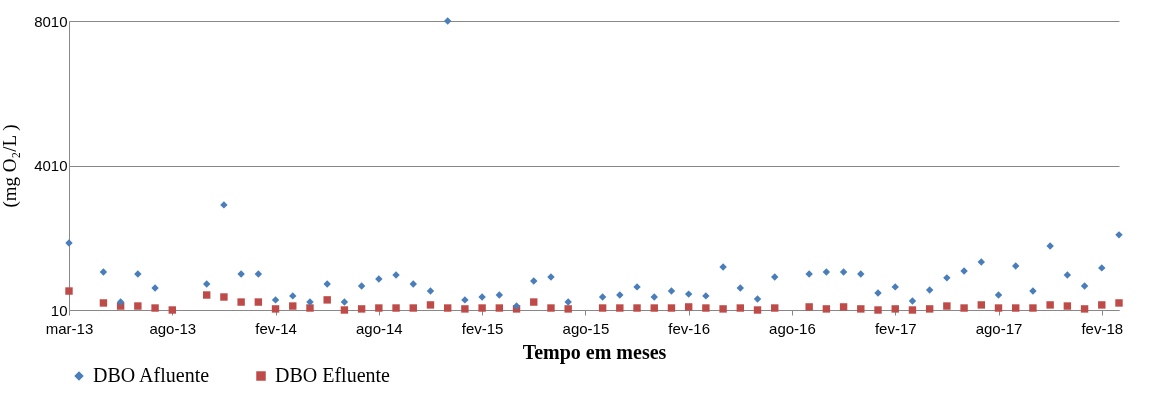 Image resolution: width=1168 pixels, height=414 pixels. Describe the element at coordinates (379, 328) in the screenshot. I see `x-tick-label: ago-14` at that location.